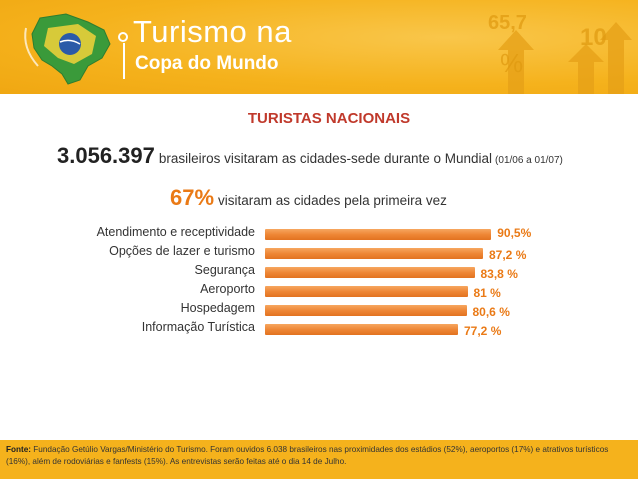  I want to click on first-time-text: visitaram as cidades pela primeira vez, so click(332, 200).